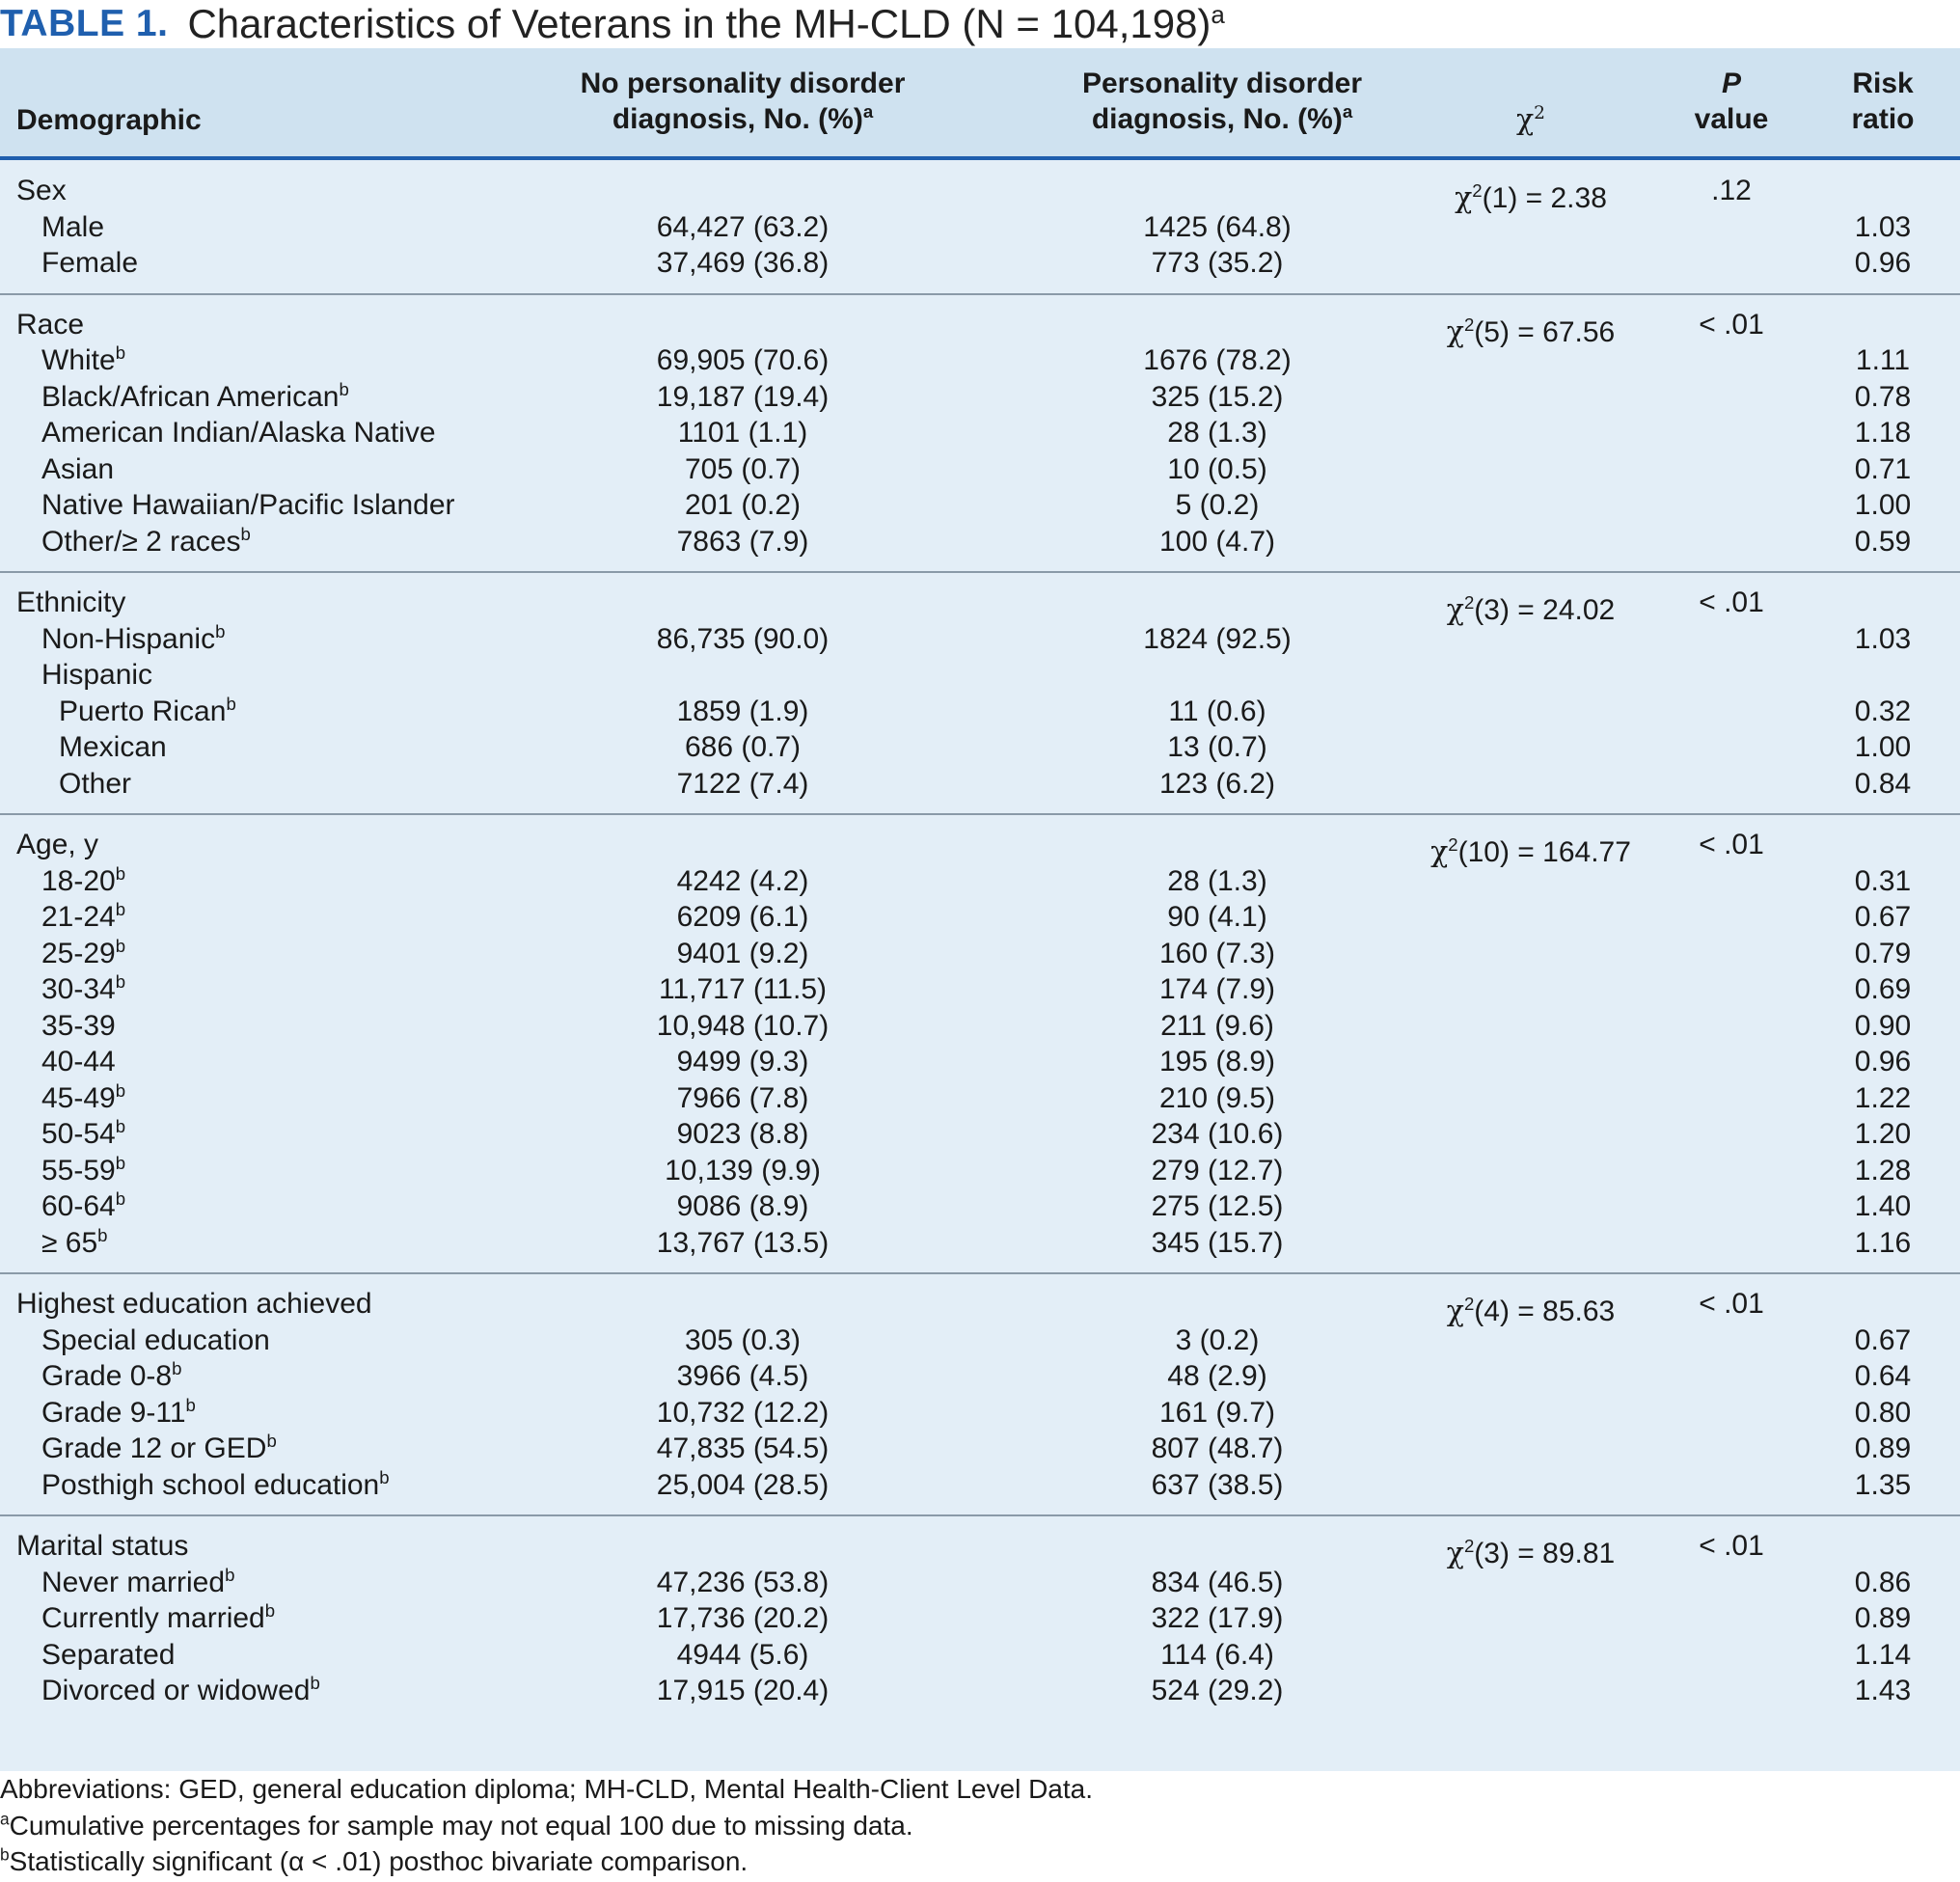 The width and height of the screenshot is (1960, 1882). I want to click on no-pd-value: 1101 (1.1), so click(742, 433).